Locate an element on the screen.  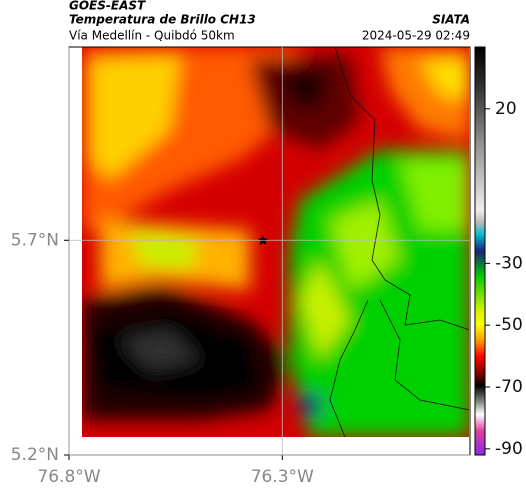
subtitle: Vía Medellín - Quibdó 50km is located at coordinates (152, 36).